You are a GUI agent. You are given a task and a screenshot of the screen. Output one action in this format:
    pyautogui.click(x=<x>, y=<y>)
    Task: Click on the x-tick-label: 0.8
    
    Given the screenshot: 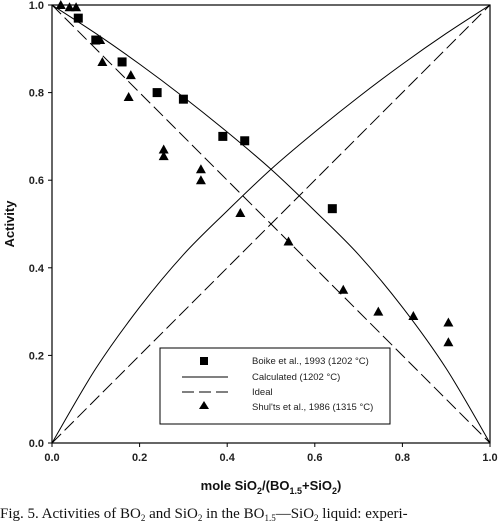 What is the action you would take?
    pyautogui.click(x=402, y=458)
    